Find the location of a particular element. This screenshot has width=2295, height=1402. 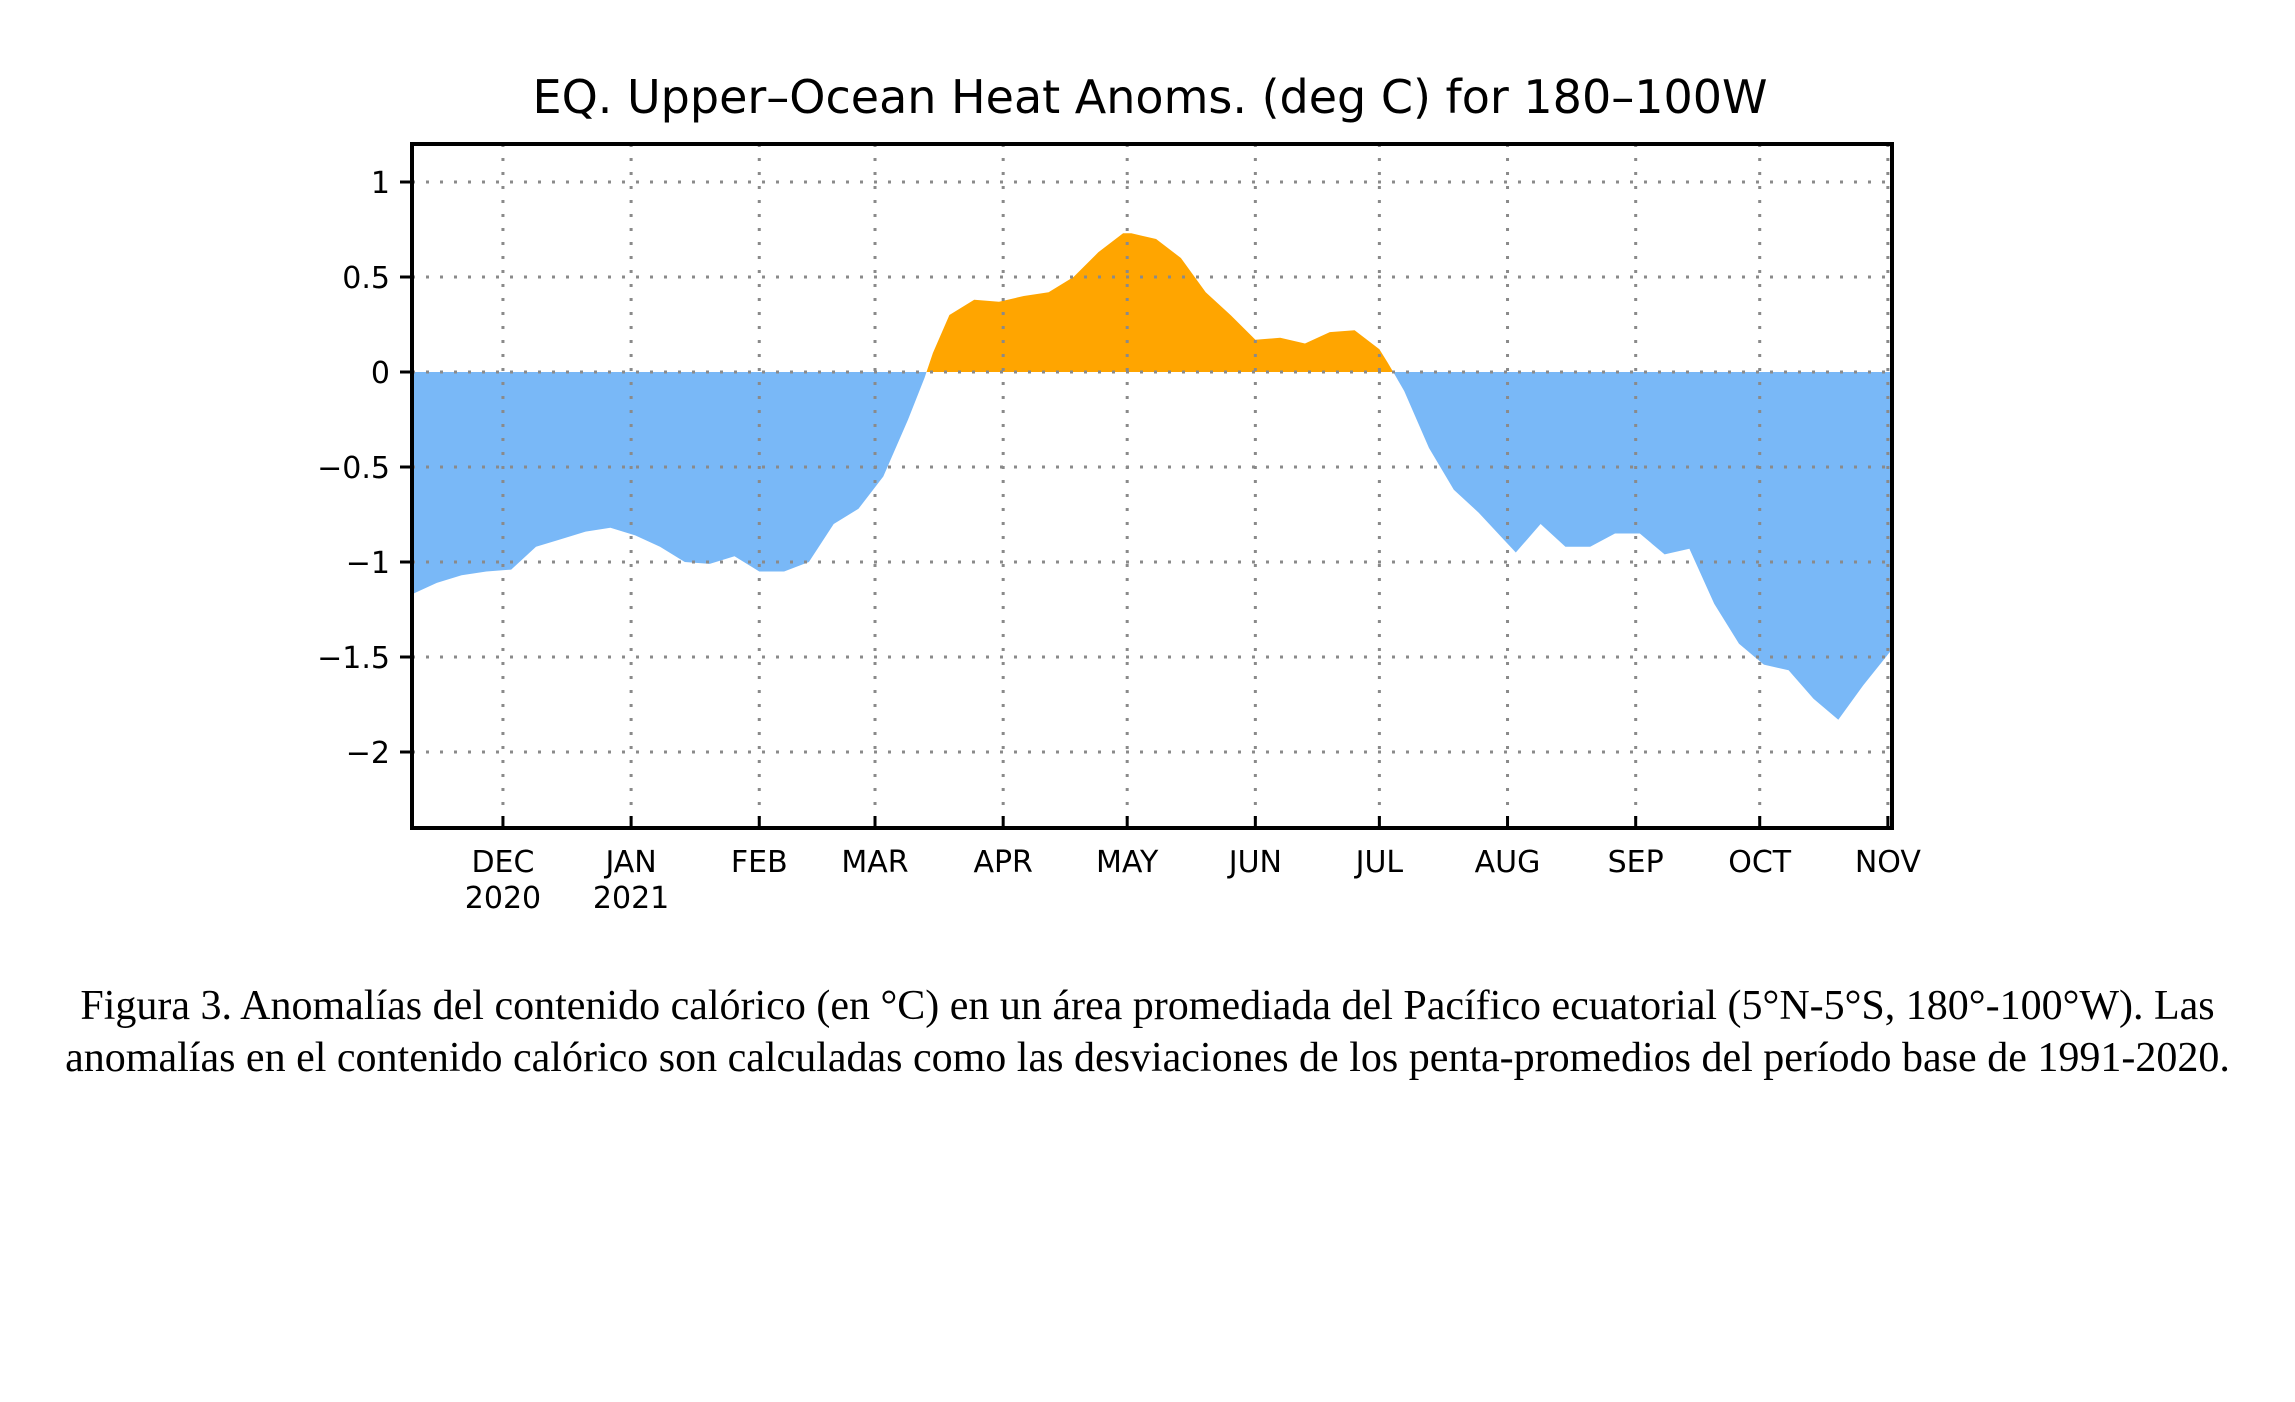

x-tick-label-6: JUN is located at coordinates (1254, 862).